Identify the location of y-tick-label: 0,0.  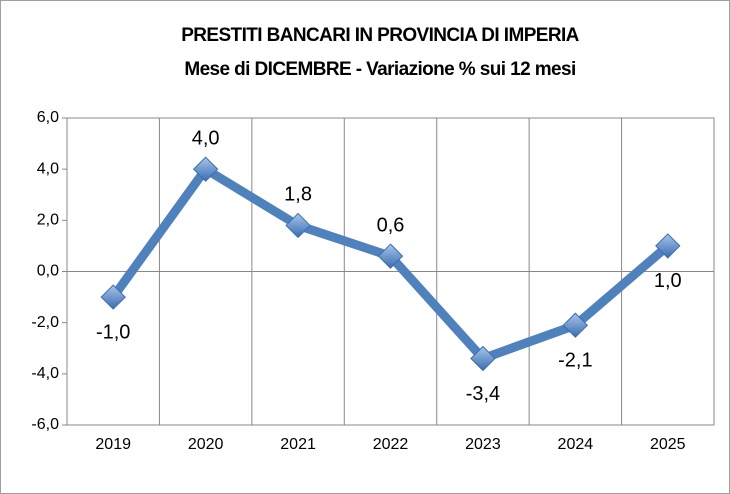
(48, 271).